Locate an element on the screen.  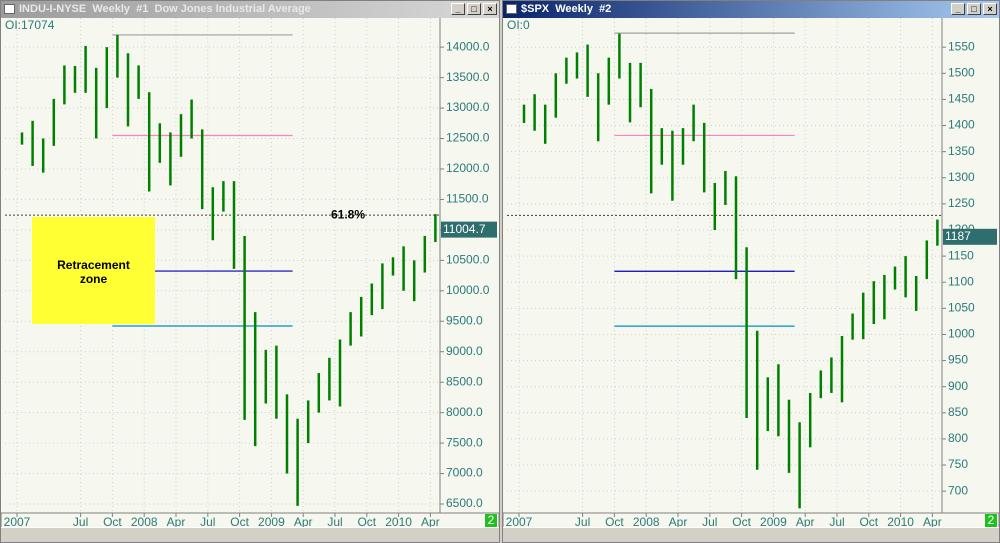
y-tick-label: 1450 is located at coordinates (961, 99).